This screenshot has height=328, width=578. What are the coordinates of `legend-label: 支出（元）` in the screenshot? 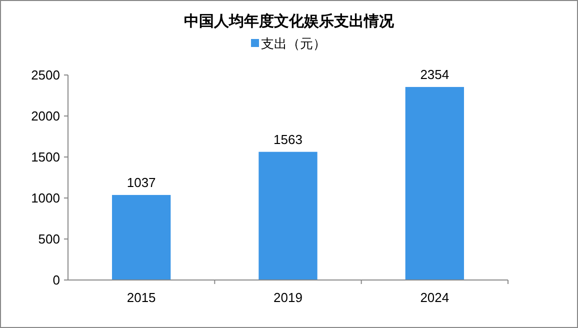 It's located at (293, 43).